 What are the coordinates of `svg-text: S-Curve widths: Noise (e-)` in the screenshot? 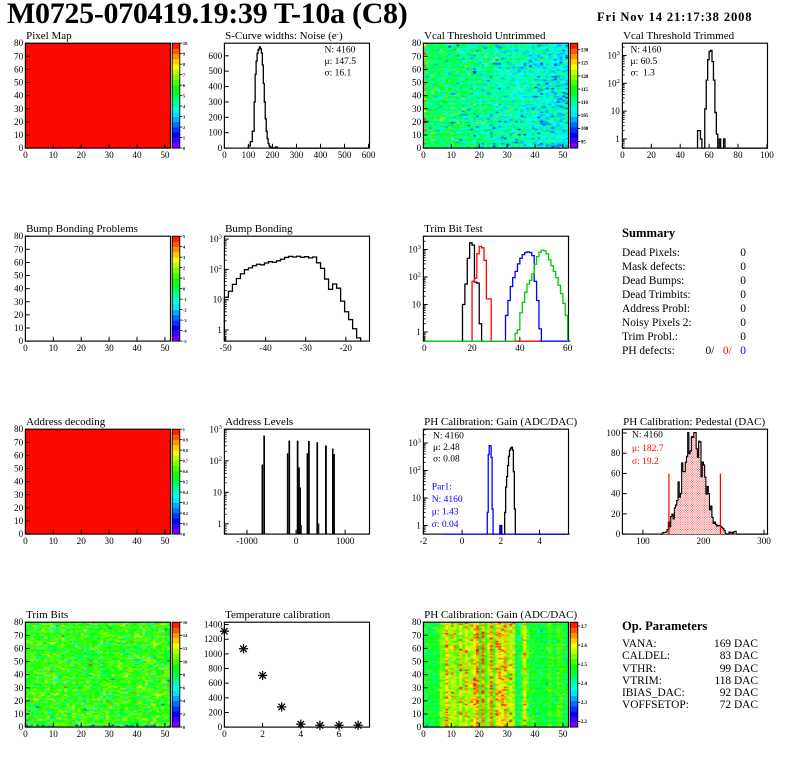 It's located at (284, 36).